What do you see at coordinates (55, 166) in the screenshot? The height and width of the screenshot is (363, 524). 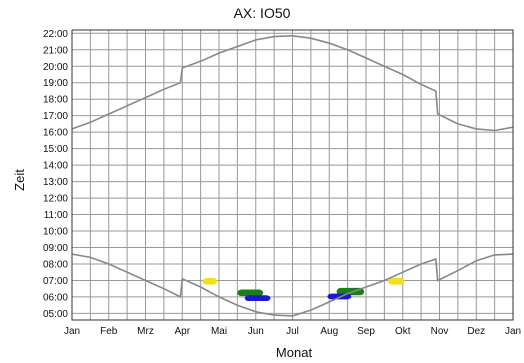 I see `y-tick-label: 14:00` at bounding box center [55, 166].